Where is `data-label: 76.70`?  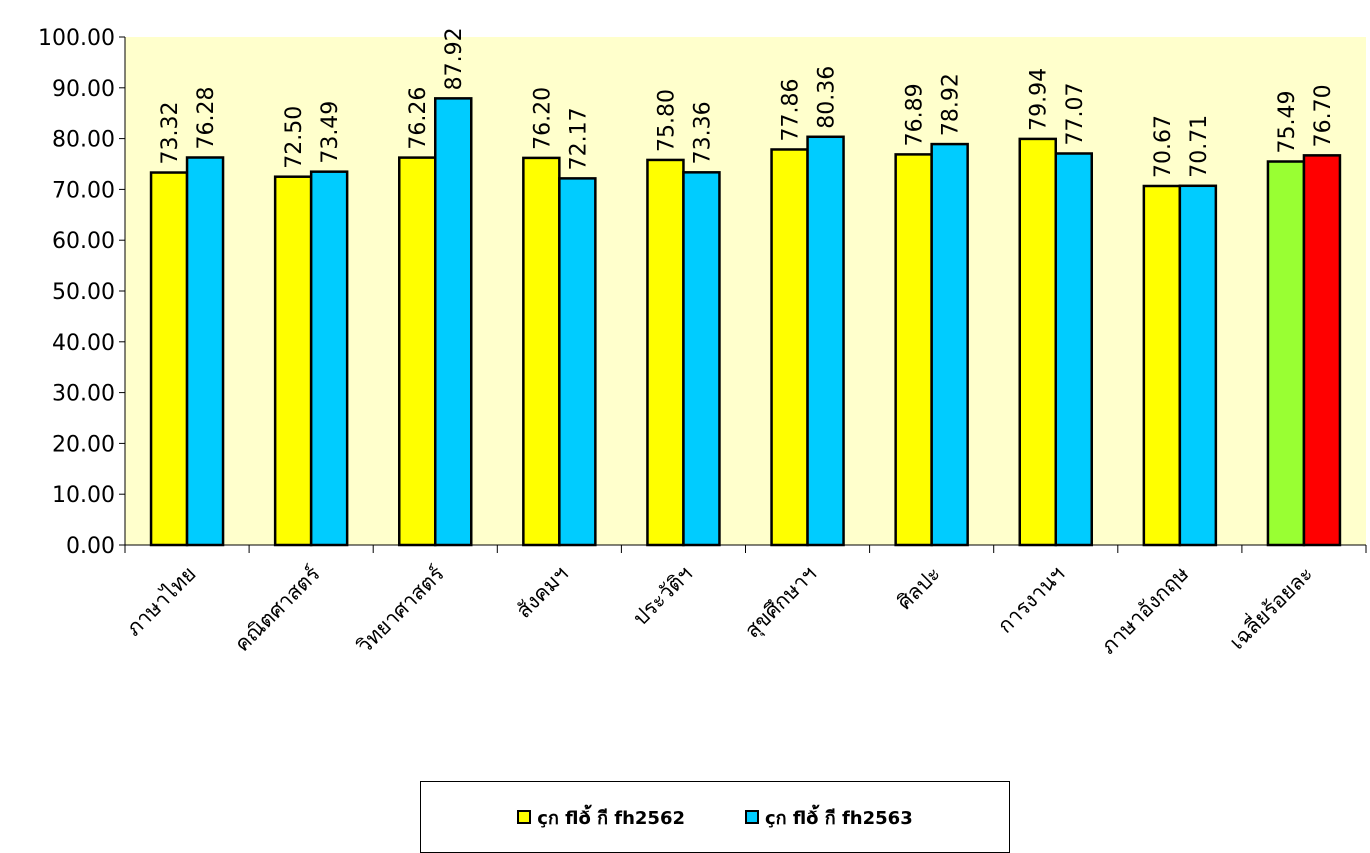
data-label: 76.70 is located at coordinates (1323, 115).